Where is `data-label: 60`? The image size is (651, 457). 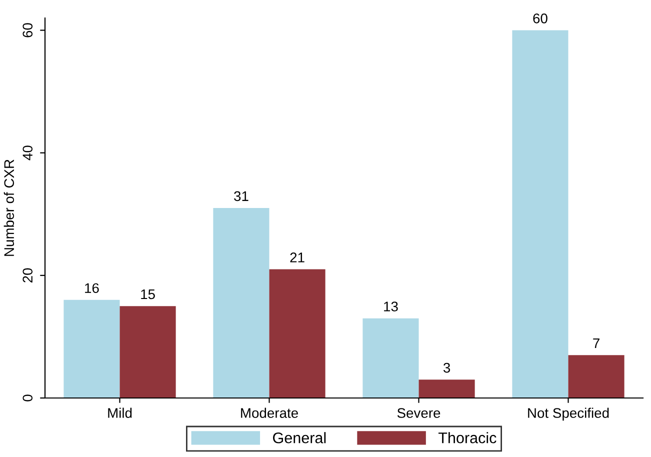
data-label: 60 is located at coordinates (540, 19).